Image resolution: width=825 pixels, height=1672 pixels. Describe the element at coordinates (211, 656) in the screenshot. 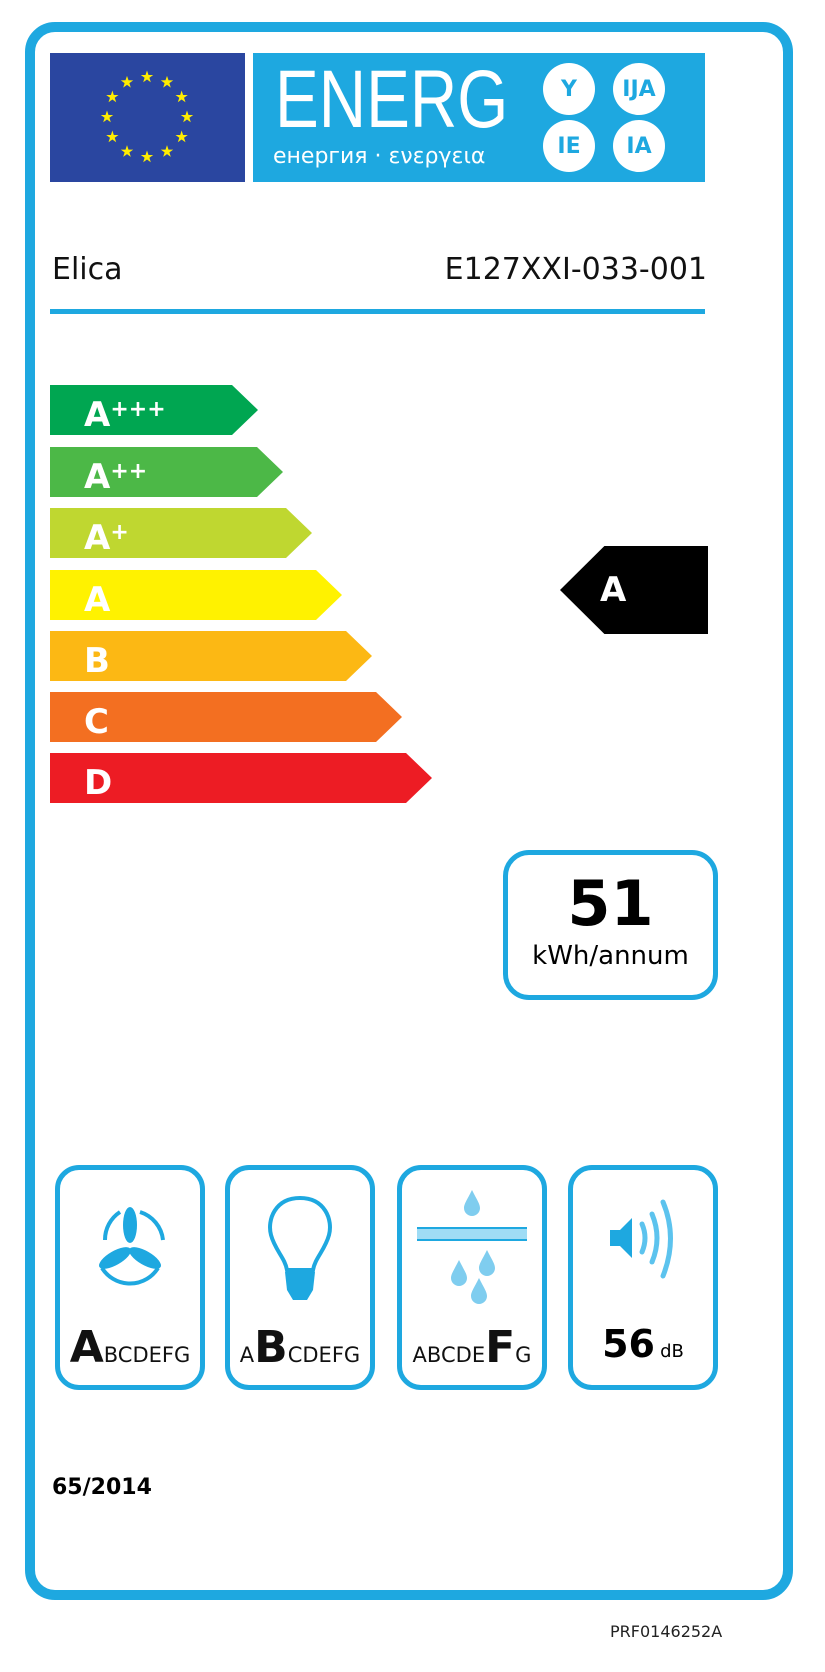

I see `energy-class-bar: B` at that location.